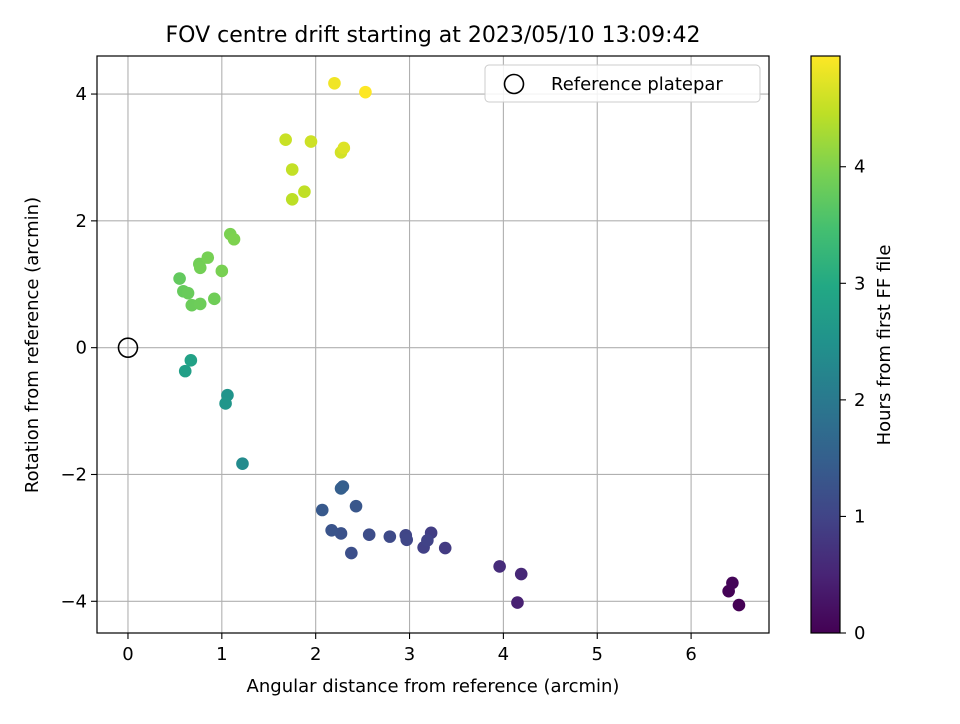 Image resolution: width=960 pixels, height=724 pixels. Describe the element at coordinates (81, 348) in the screenshot. I see `y-tick-label: 0` at that location.